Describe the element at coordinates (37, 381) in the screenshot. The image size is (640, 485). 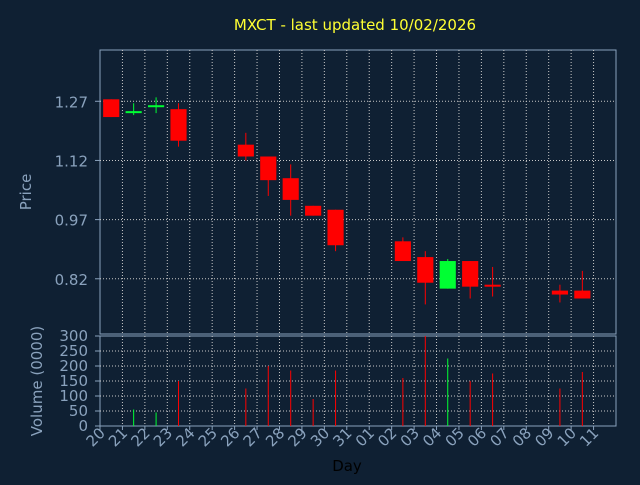
I see `volume-axis-label: Volume (0000)` at that location.